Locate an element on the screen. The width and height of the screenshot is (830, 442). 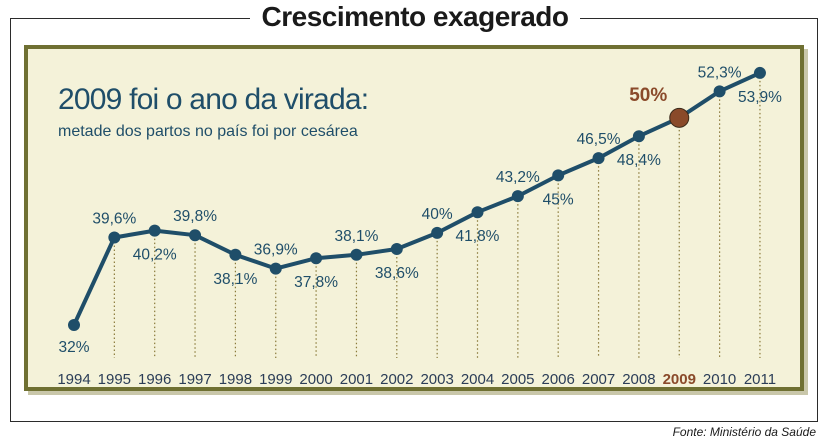
headline-text: Crescimento exagerado is located at coordinates (415, 17).